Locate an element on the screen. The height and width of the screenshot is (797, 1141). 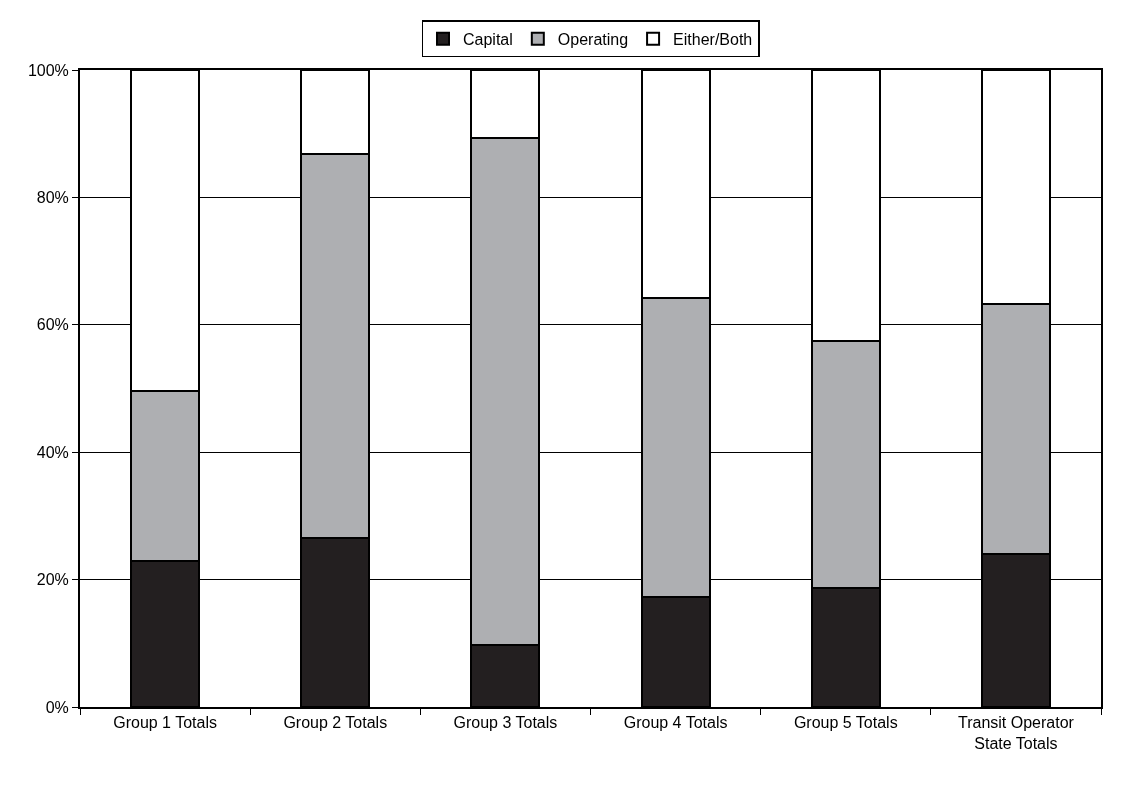
y-tick-label: 60% is located at coordinates (52, 325).